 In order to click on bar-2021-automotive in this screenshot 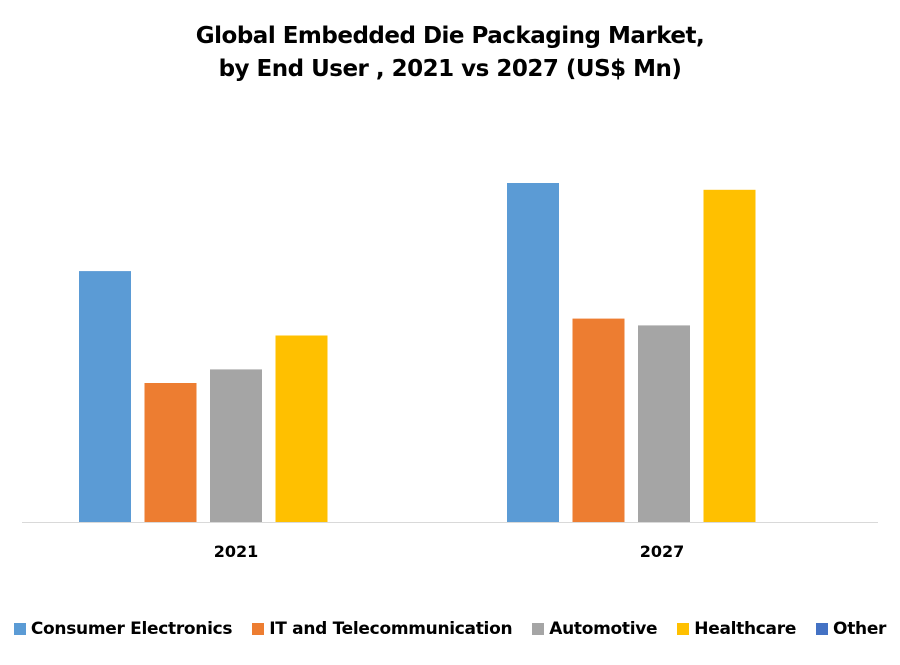, I will do `click(236, 445)`.